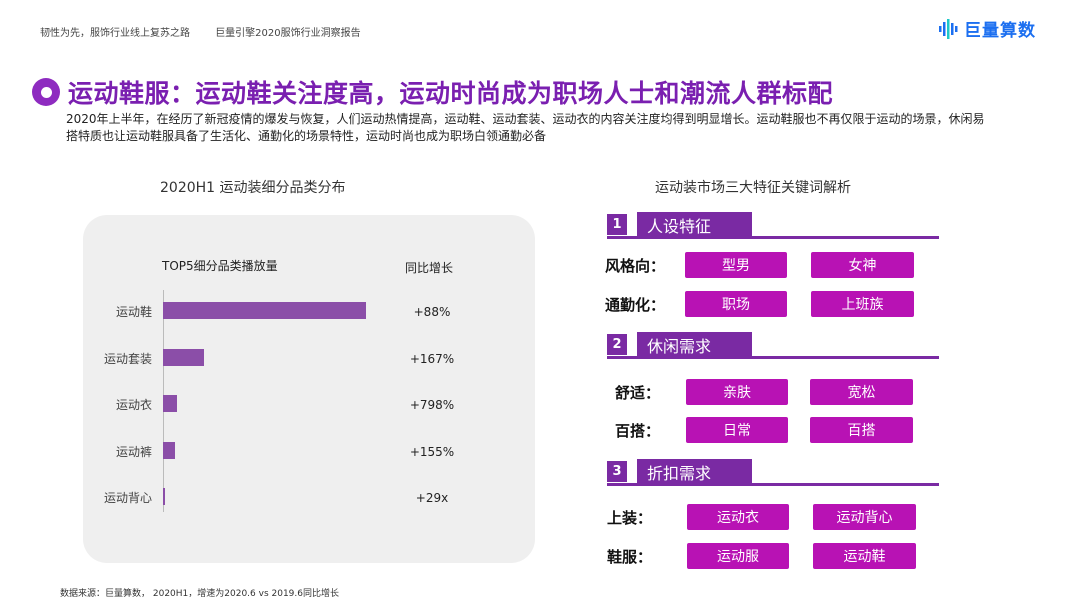 This screenshot has height=608, width=1080. I want to click on logo-bars-icon, so click(948, 28).